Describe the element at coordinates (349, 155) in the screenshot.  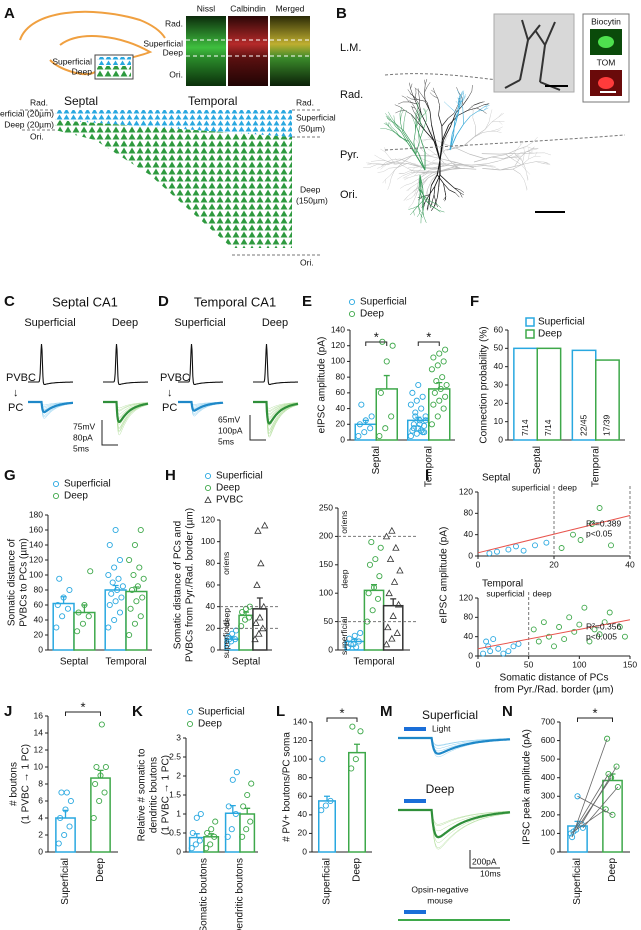
I see `label: Pyr.` at that location.